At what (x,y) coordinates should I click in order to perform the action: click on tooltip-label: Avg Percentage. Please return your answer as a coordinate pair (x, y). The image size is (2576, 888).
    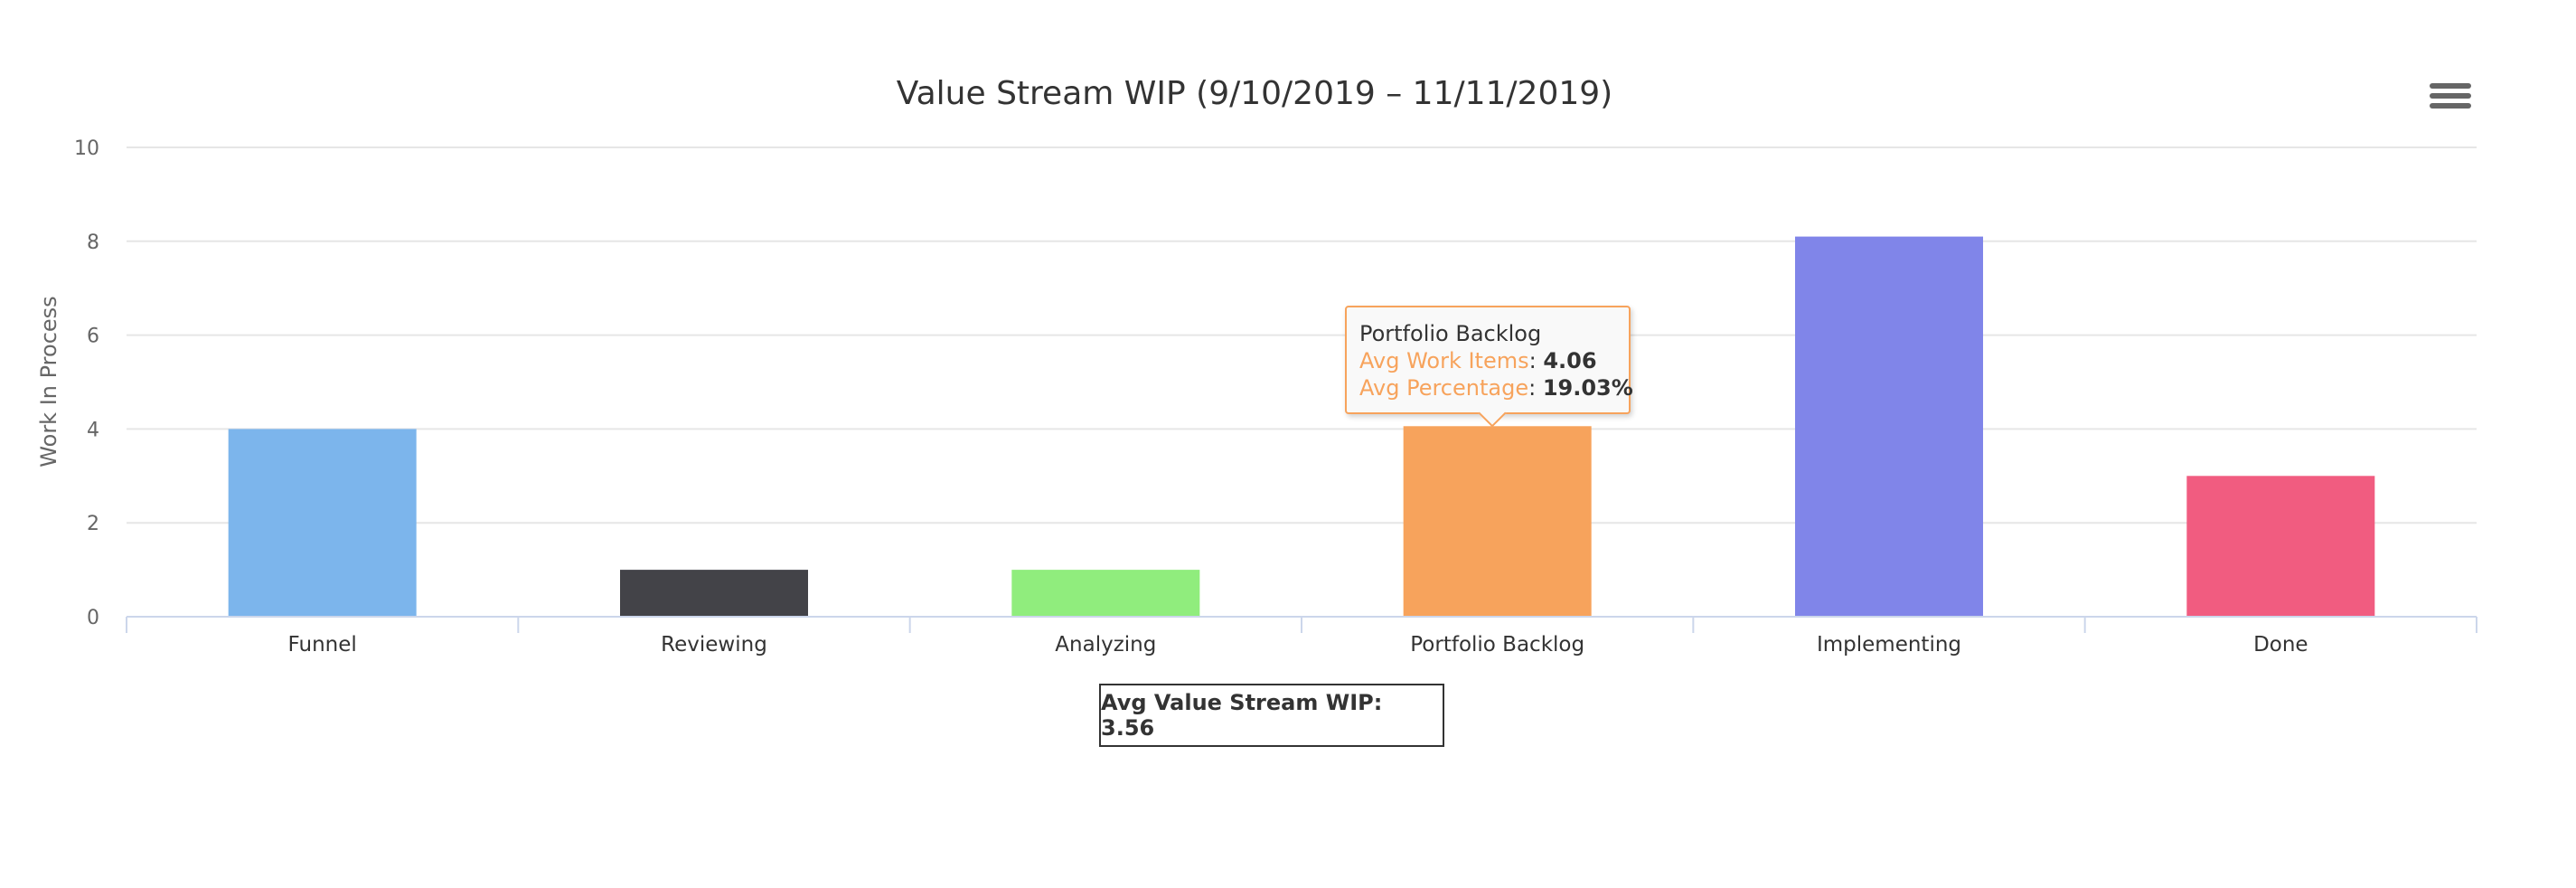
    Looking at the image, I should click on (1444, 388).